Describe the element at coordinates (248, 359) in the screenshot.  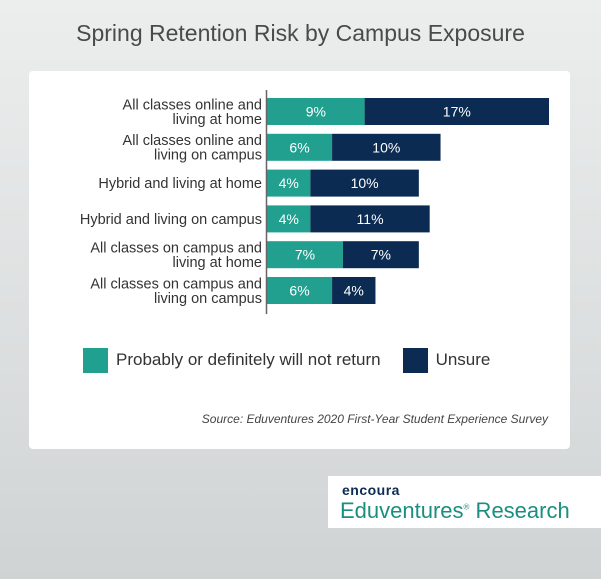
I see `legend-label-not-return: Probably or definitely will not return` at that location.